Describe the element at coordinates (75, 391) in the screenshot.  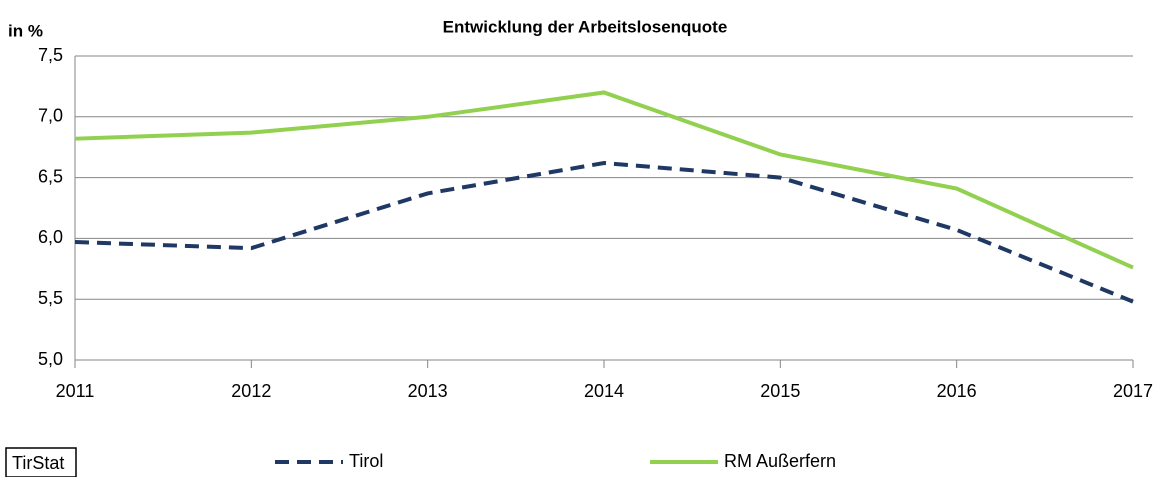
I see `x-tick-label: 2011` at that location.